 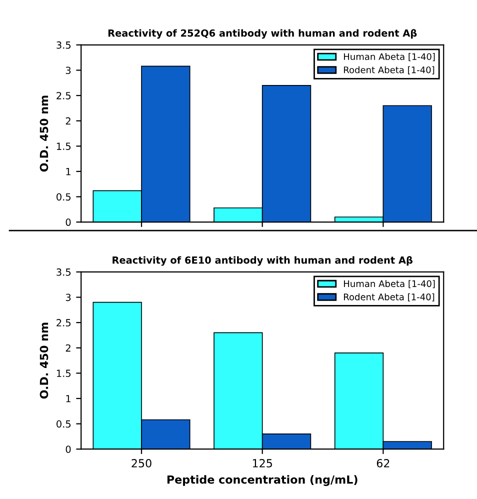 I want to click on x-tick-label: 125, so click(x=262, y=463).